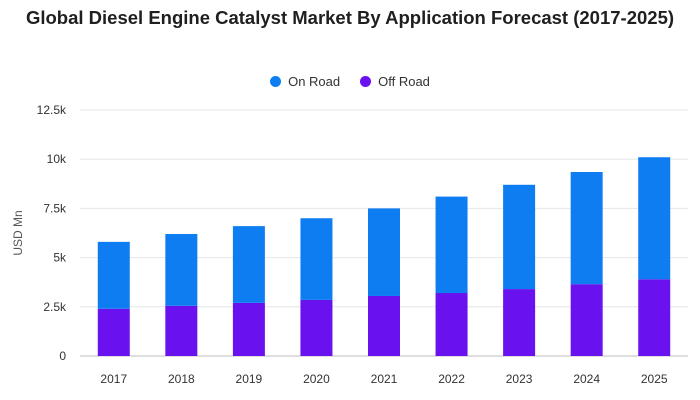  Describe the element at coordinates (654, 379) in the screenshot. I see `x-tick-label: 2025` at that location.